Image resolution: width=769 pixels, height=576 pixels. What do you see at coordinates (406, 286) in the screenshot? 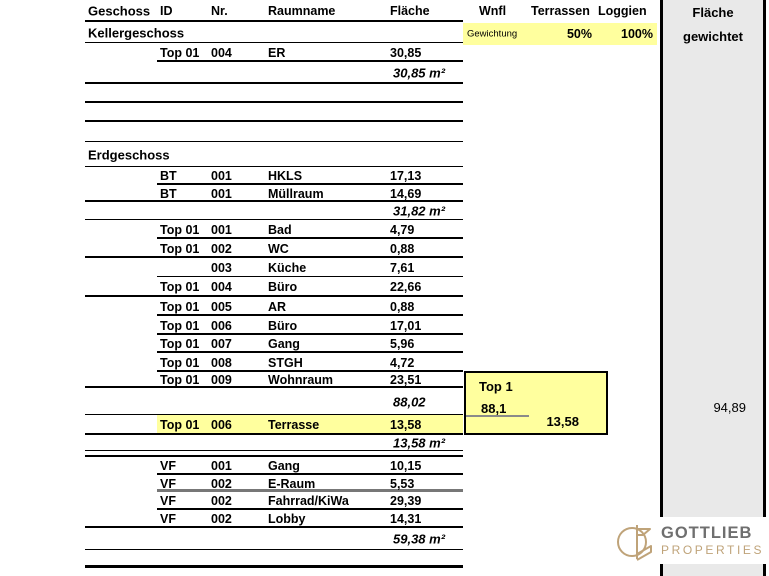
I see `cell-flaeche: 22,66` at bounding box center [406, 286].